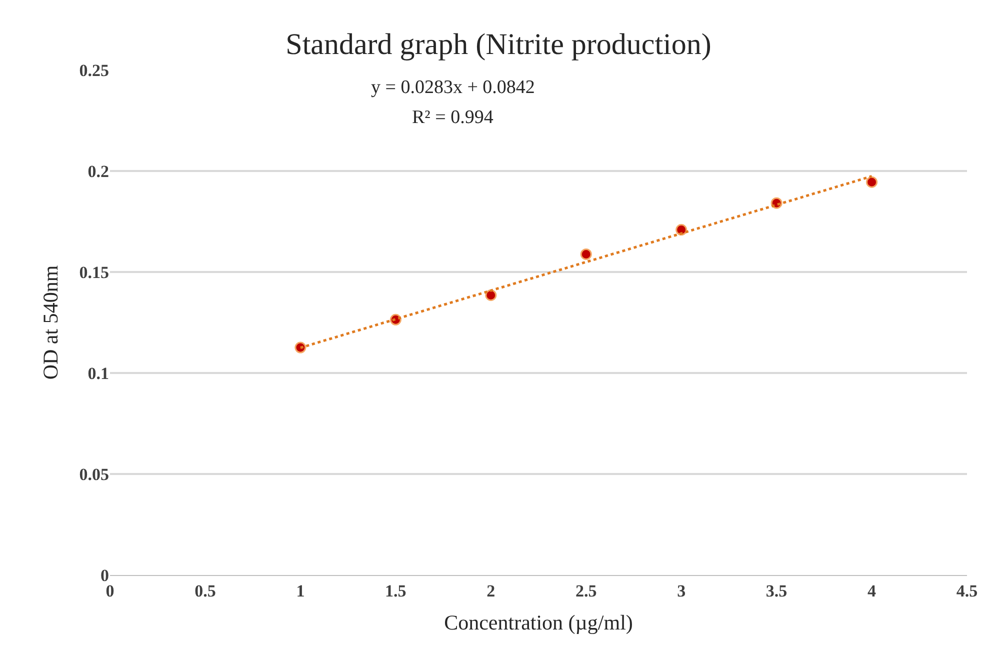 The width and height of the screenshot is (997, 655). What do you see at coordinates (777, 590) in the screenshot?
I see `x-tick-label: 3.5` at bounding box center [777, 590].